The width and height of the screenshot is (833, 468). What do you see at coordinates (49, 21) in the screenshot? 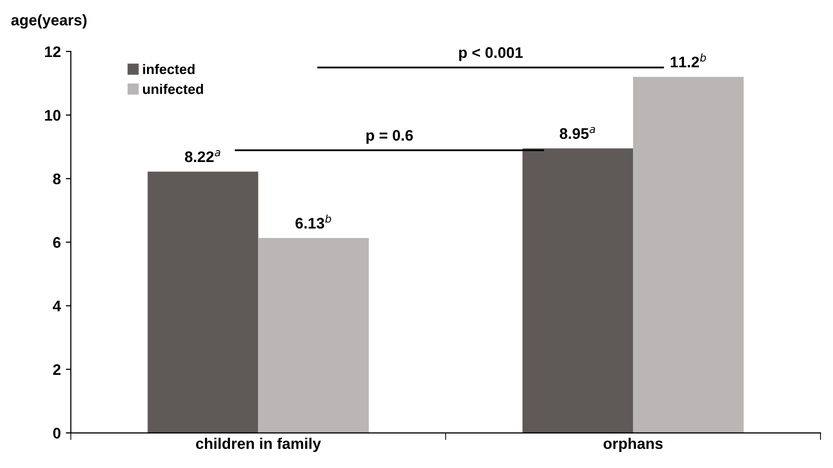
I see `y-axis-title: age(years)` at bounding box center [49, 21].